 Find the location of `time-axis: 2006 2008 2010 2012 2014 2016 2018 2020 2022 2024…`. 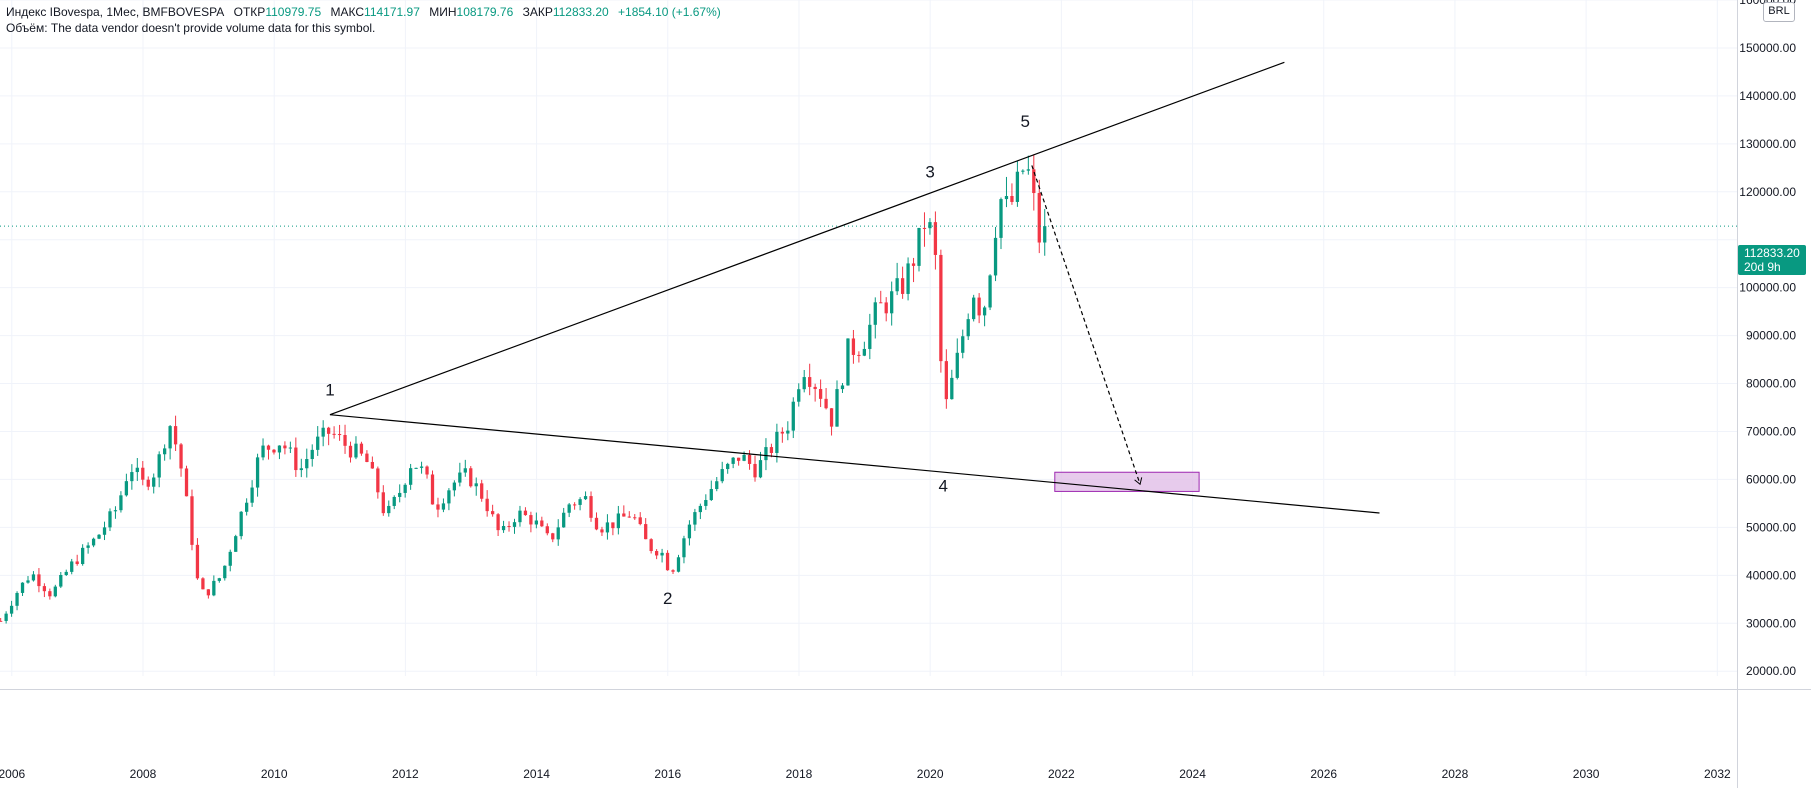

time-axis: 2006 2008 2010 2012 2014 2016 2018 2020 2022 2024… is located at coordinates (905, 735).